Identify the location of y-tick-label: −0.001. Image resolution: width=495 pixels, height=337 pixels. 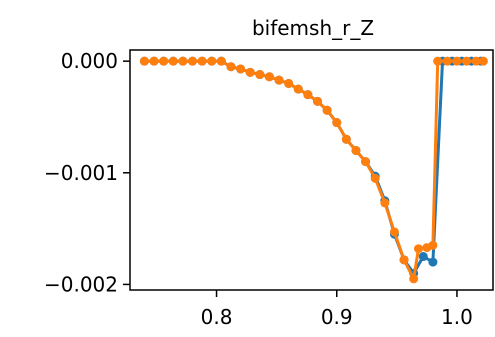
(81, 173).